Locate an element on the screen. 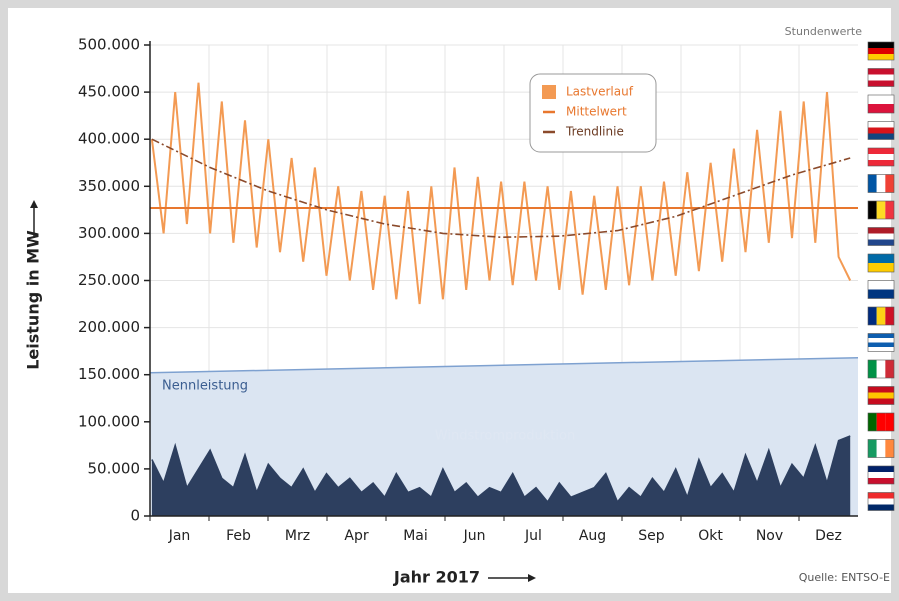  annotation: Nennleistung is located at coordinates (205, 386).